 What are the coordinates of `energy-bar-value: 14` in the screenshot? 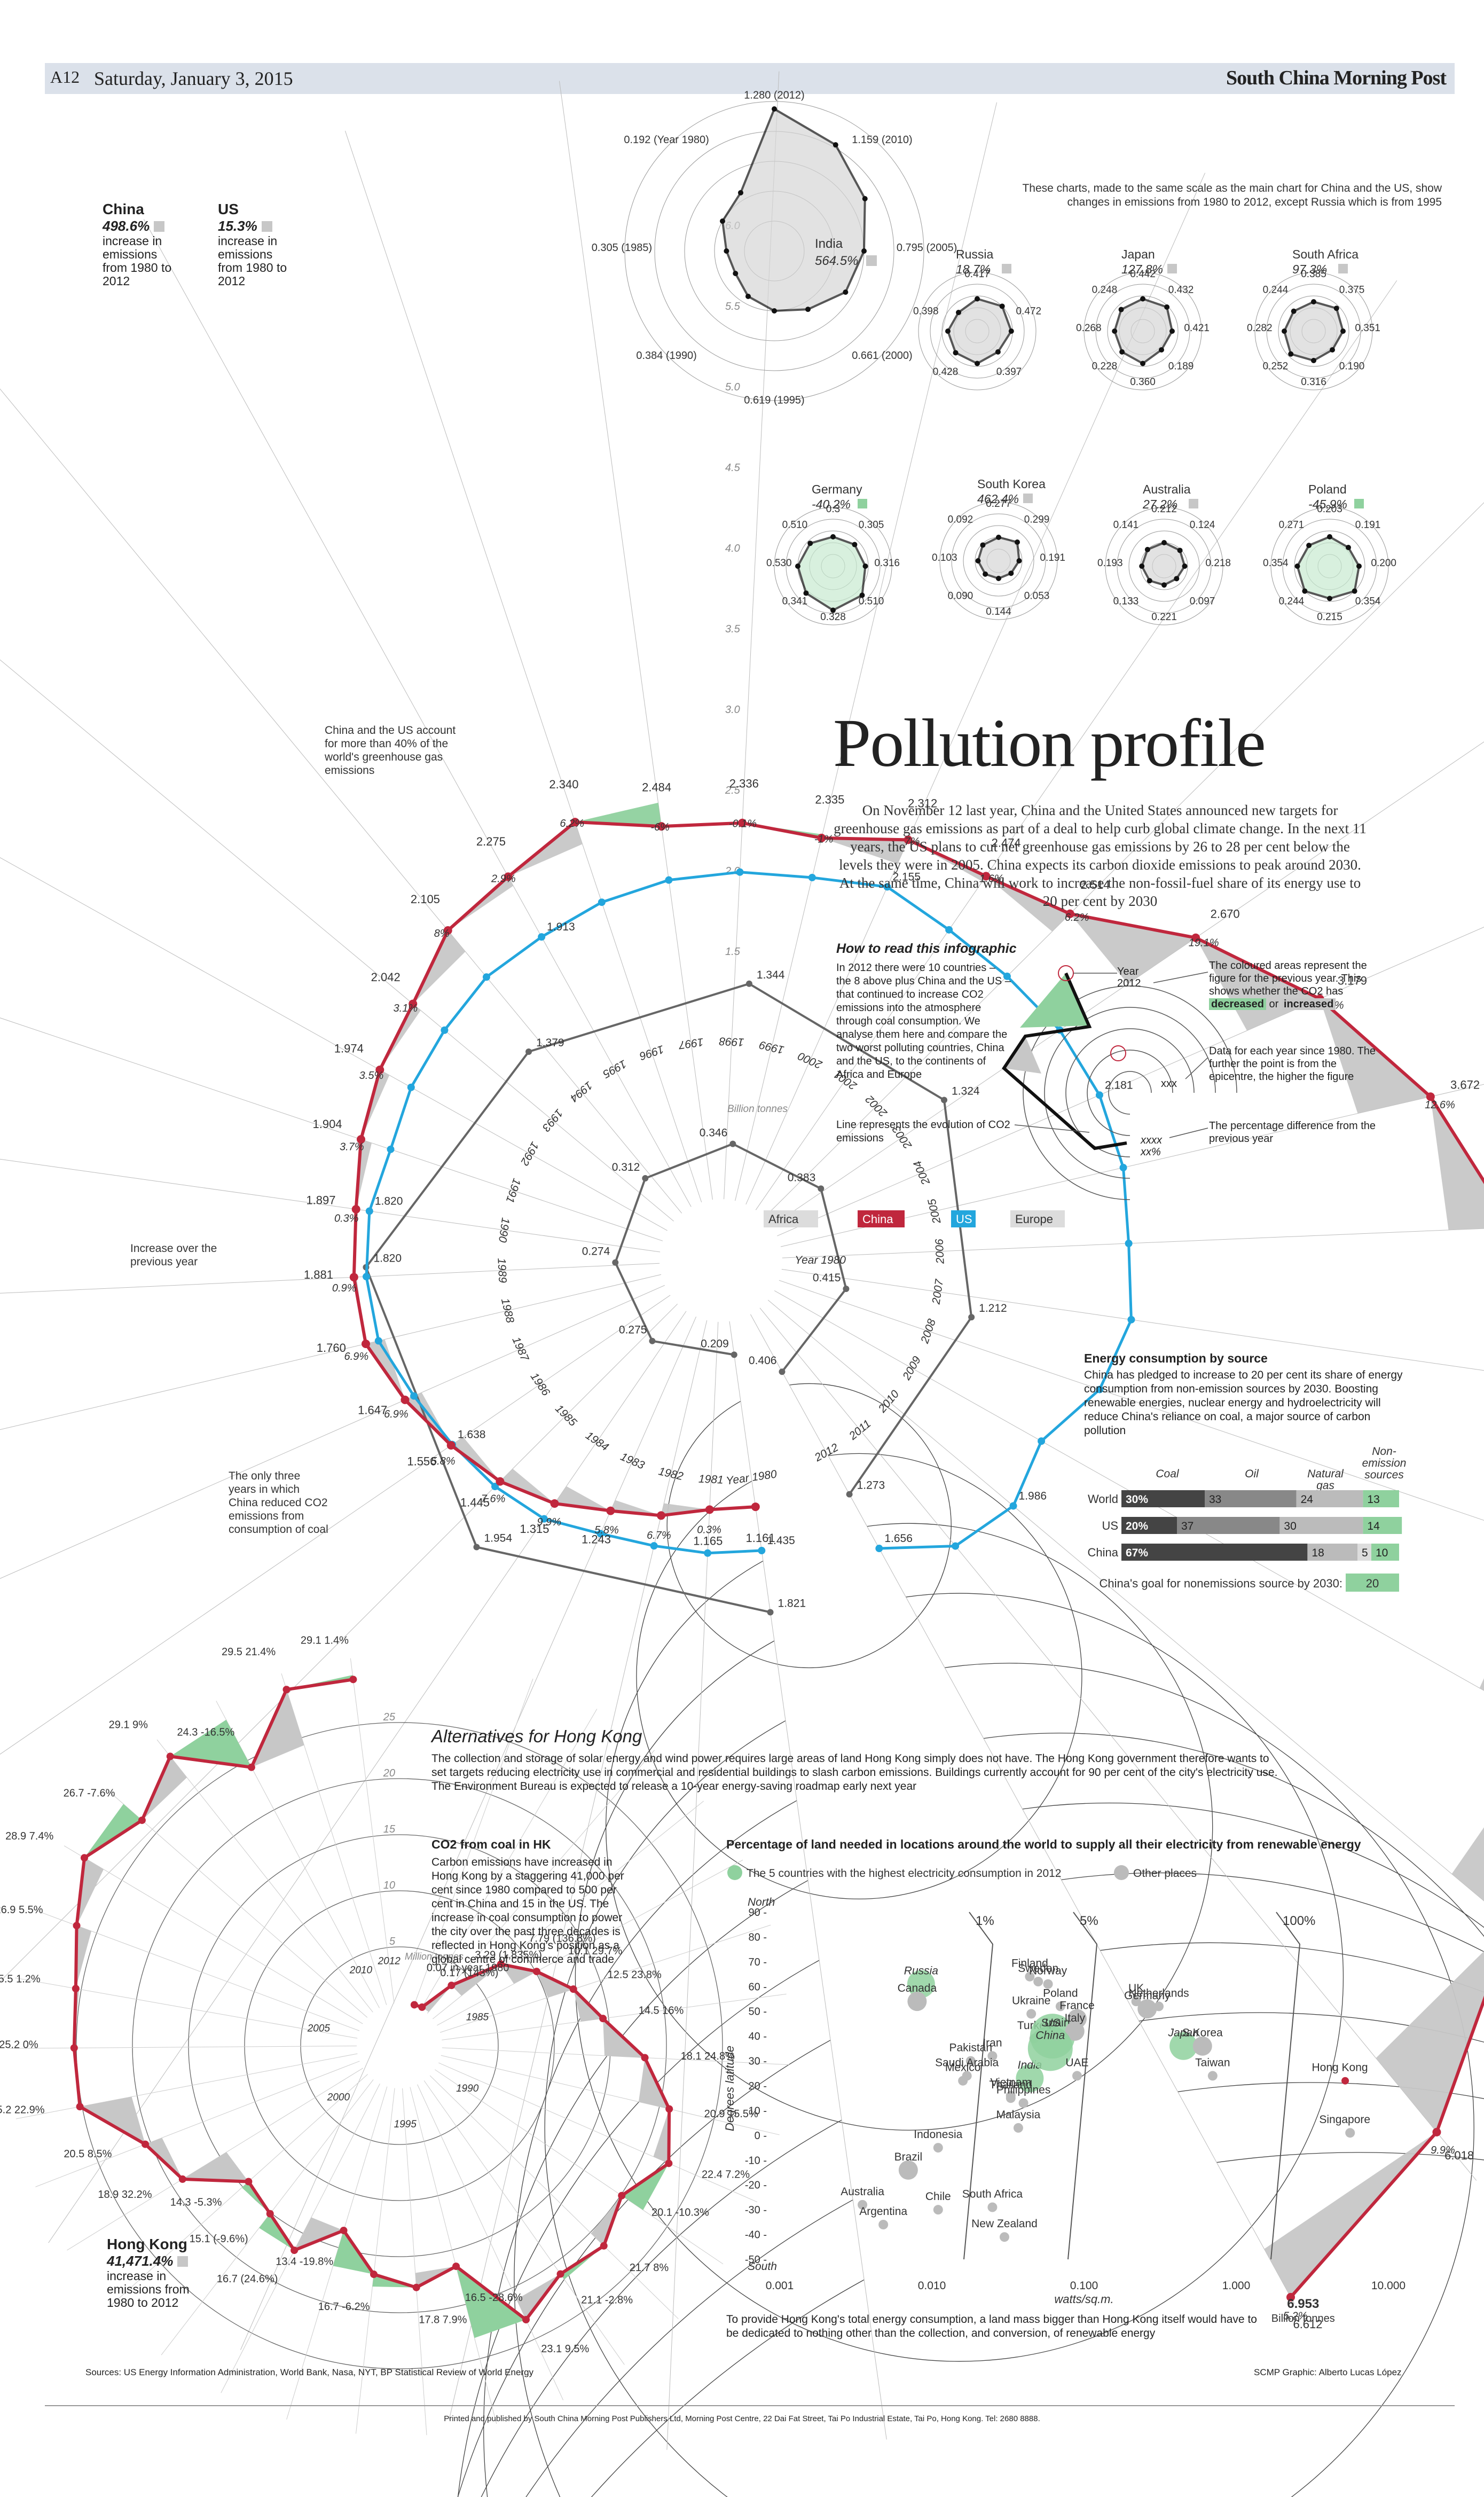 It's located at (1373, 1526).